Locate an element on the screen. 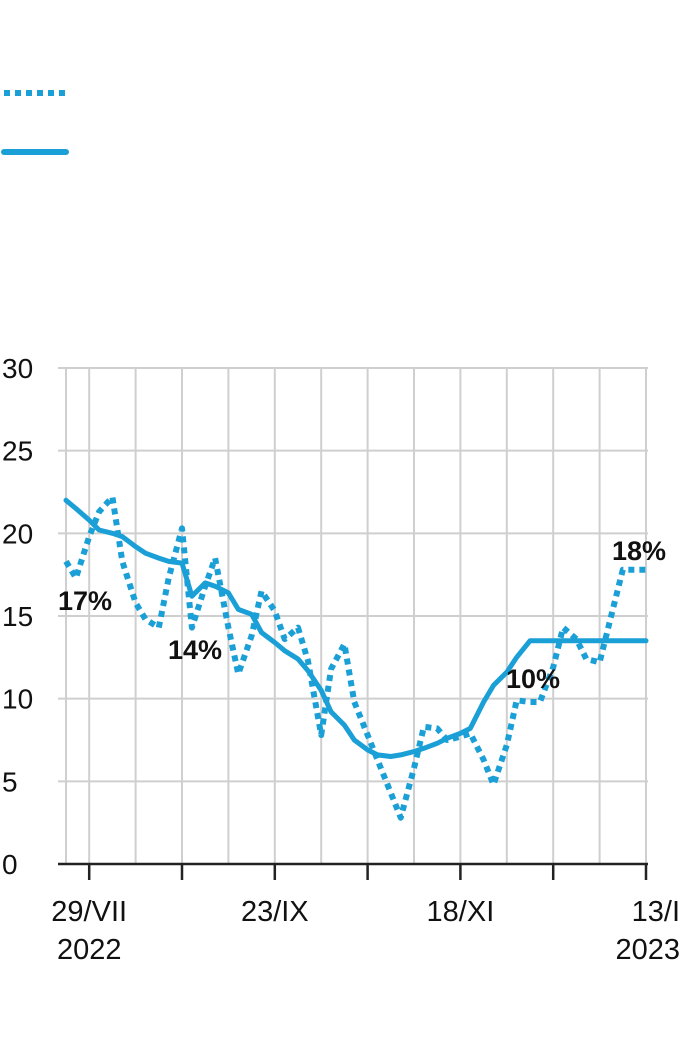  data-label: 14% is located at coordinates (195, 650).